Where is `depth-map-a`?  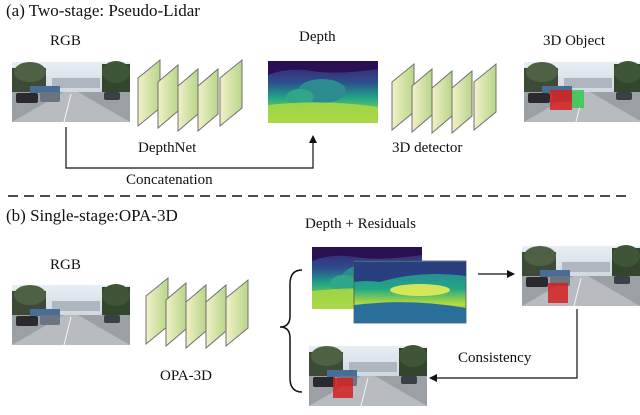 depth-map-a is located at coordinates (323, 92).